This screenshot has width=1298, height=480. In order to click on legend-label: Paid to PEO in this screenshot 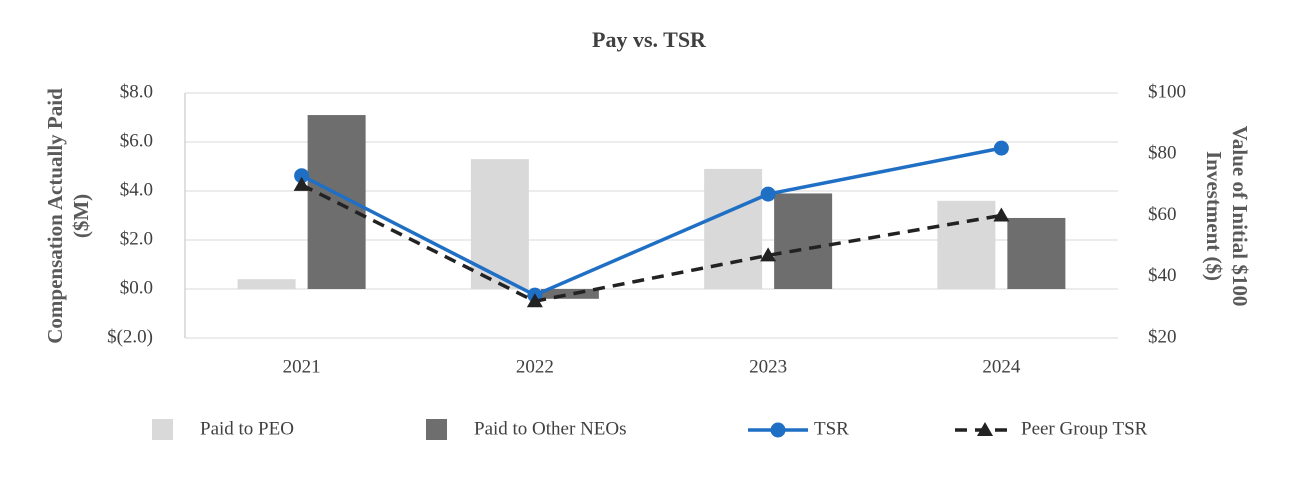, I will do `click(247, 428)`.